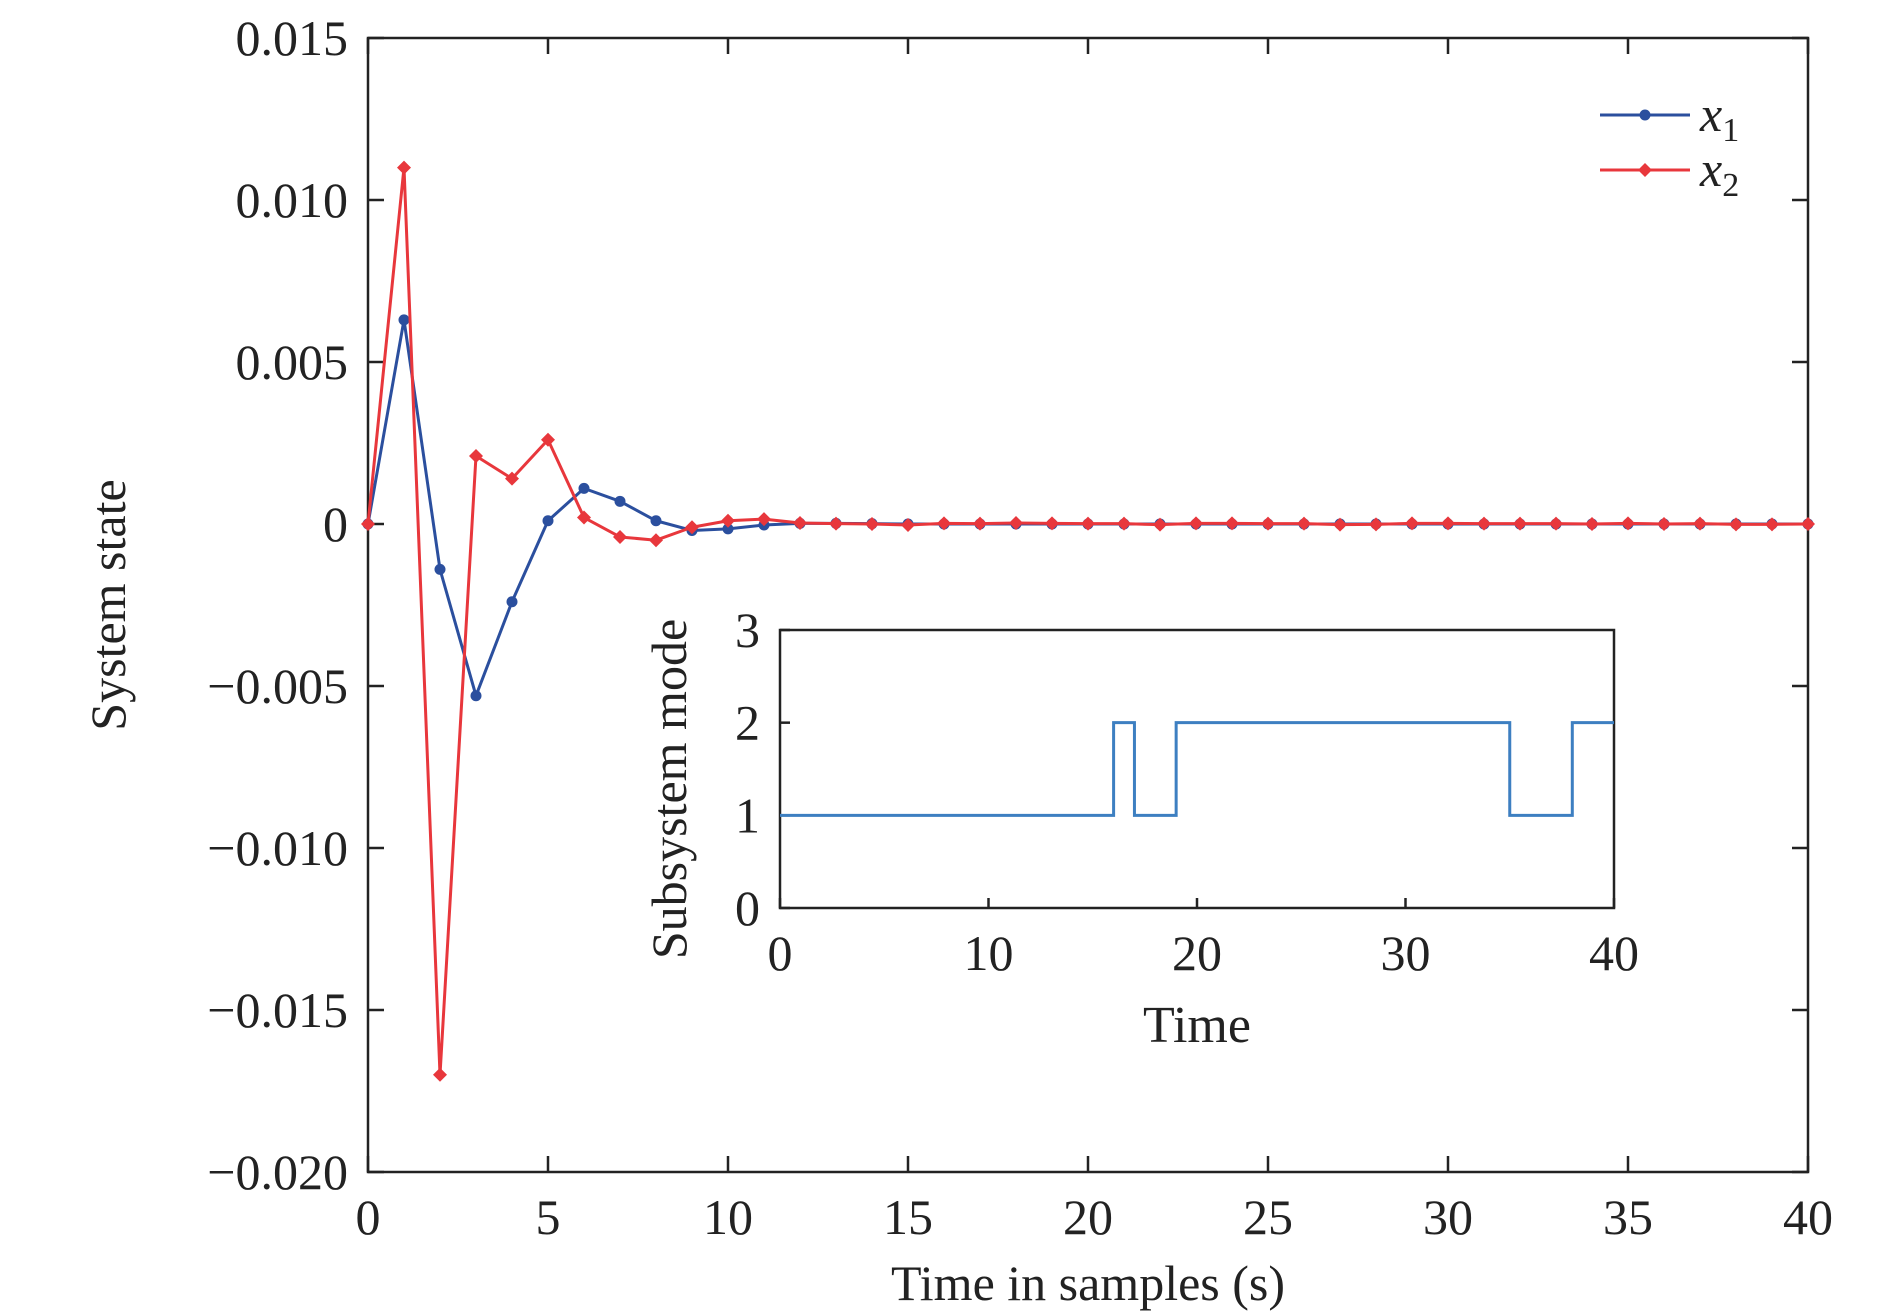 Image resolution: width=1890 pixels, height=1311 pixels. Describe the element at coordinates (728, 1217) in the screenshot. I see `x-tick-label: 10` at that location.